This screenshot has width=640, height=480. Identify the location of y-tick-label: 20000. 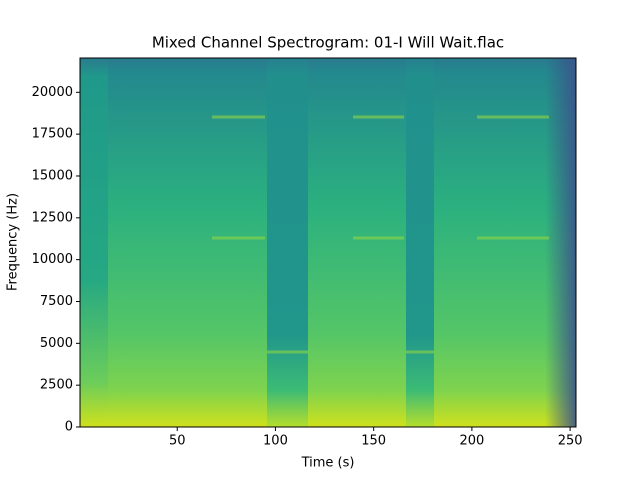
(52, 92).